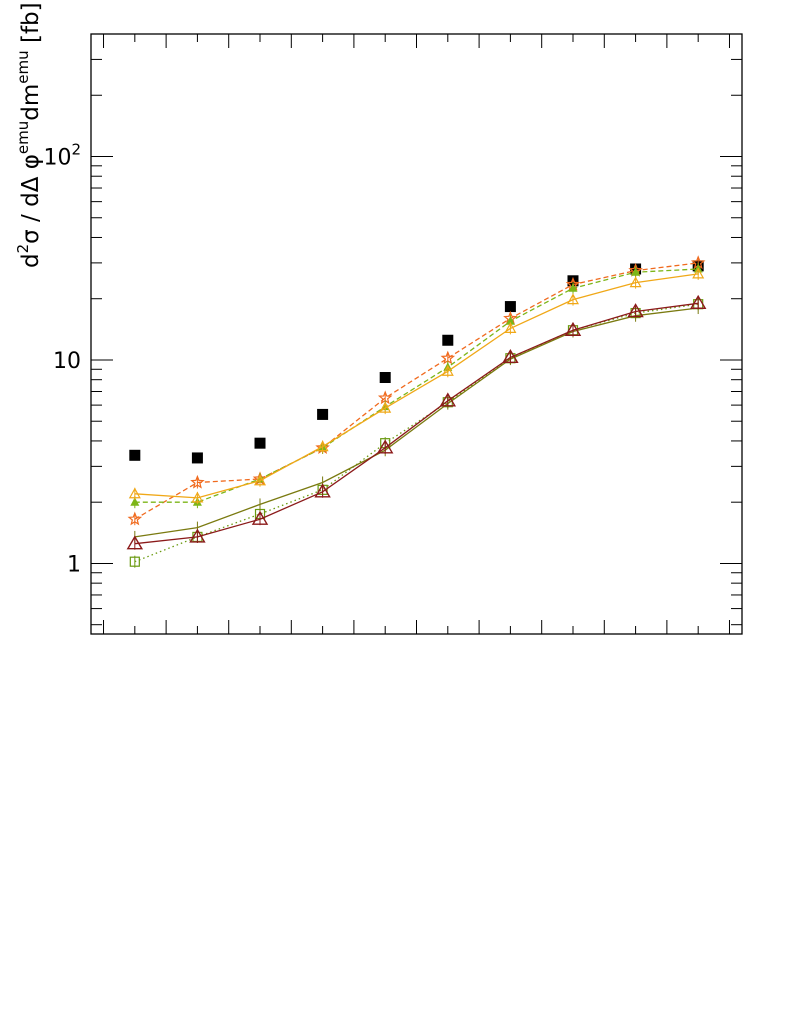  I want to click on y-tick-label: 102, so click(62, 156).